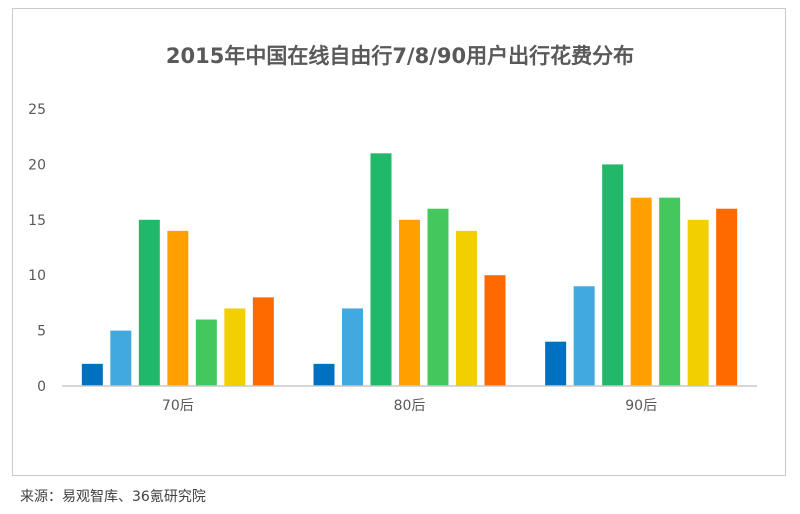 Image resolution: width=800 pixels, height=514 pixels. I want to click on source-note: 来源：易观智库、36氪研究院, so click(113, 497).